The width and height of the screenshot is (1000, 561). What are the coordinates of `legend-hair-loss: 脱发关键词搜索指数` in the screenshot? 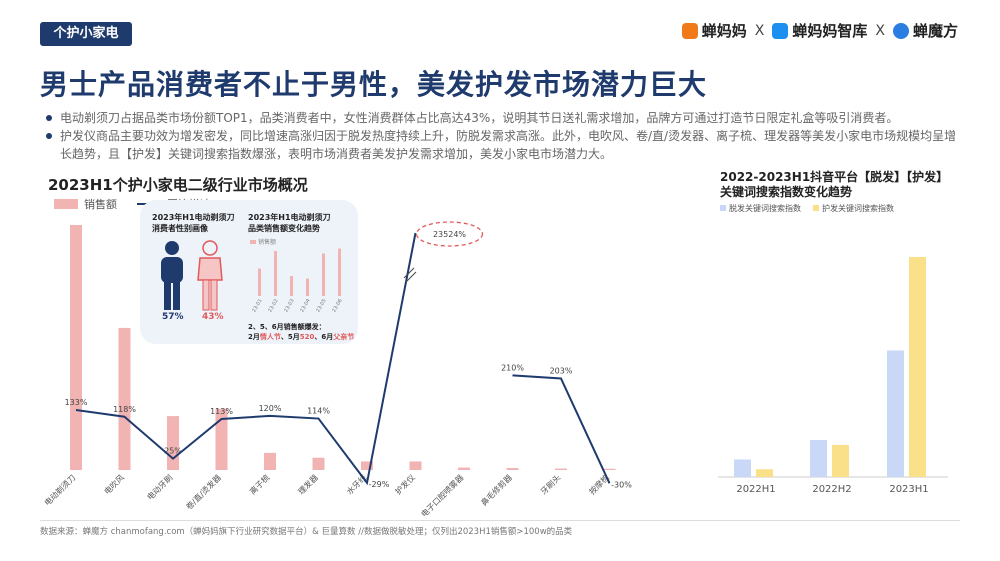 It's located at (760, 208).